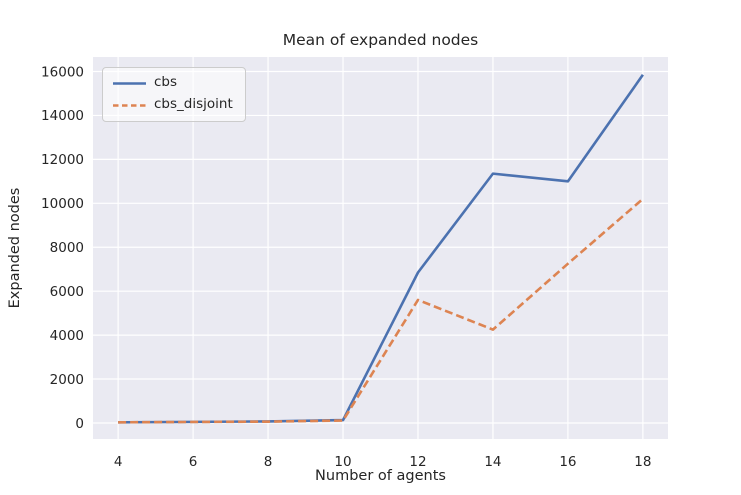 This screenshot has height=495, width=741. What do you see at coordinates (62, 160) in the screenshot?
I see `y-tick-label-12000: 12000` at bounding box center [62, 160].